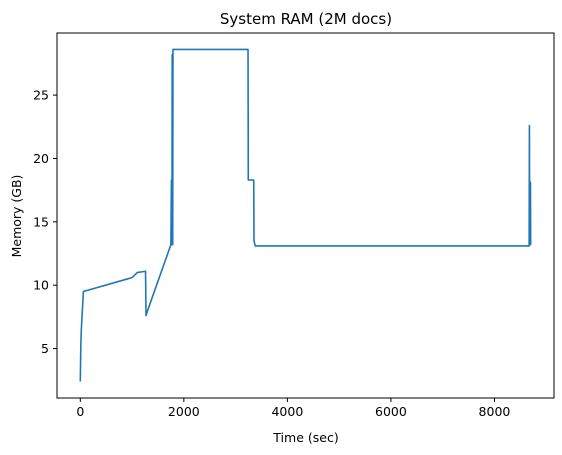 The width and height of the screenshot is (562, 455). Describe the element at coordinates (184, 411) in the screenshot. I see `x-tick-label: 2000` at that location.